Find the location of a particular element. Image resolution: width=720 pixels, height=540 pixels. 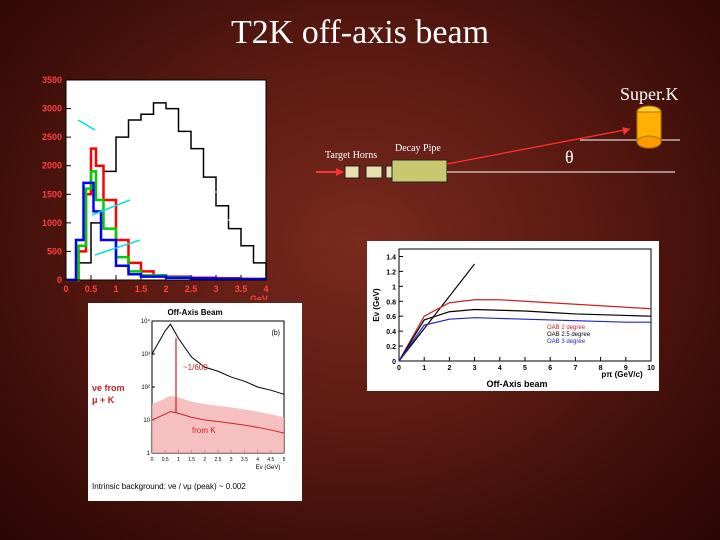

slide-title: T2K off-axis beam is located at coordinates (360, 32).